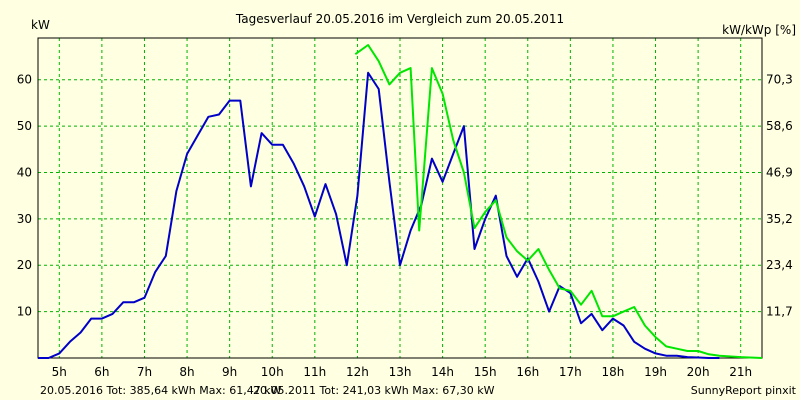  What do you see at coordinates (779, 172) in the screenshot?
I see `y-tick-label-right: 46,9` at bounding box center [779, 172].